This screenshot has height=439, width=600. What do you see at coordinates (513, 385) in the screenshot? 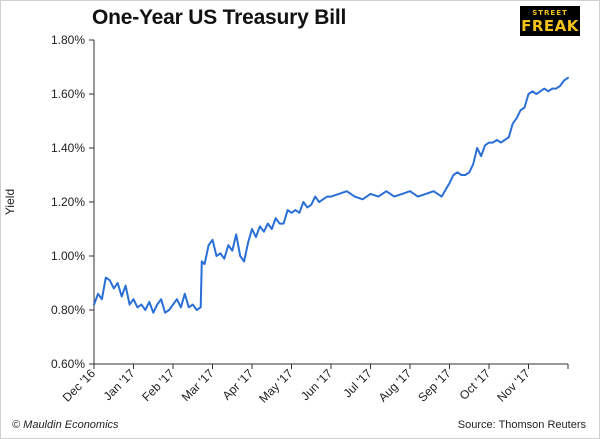
I see `x-tick-label: Nov '17` at bounding box center [513, 385].